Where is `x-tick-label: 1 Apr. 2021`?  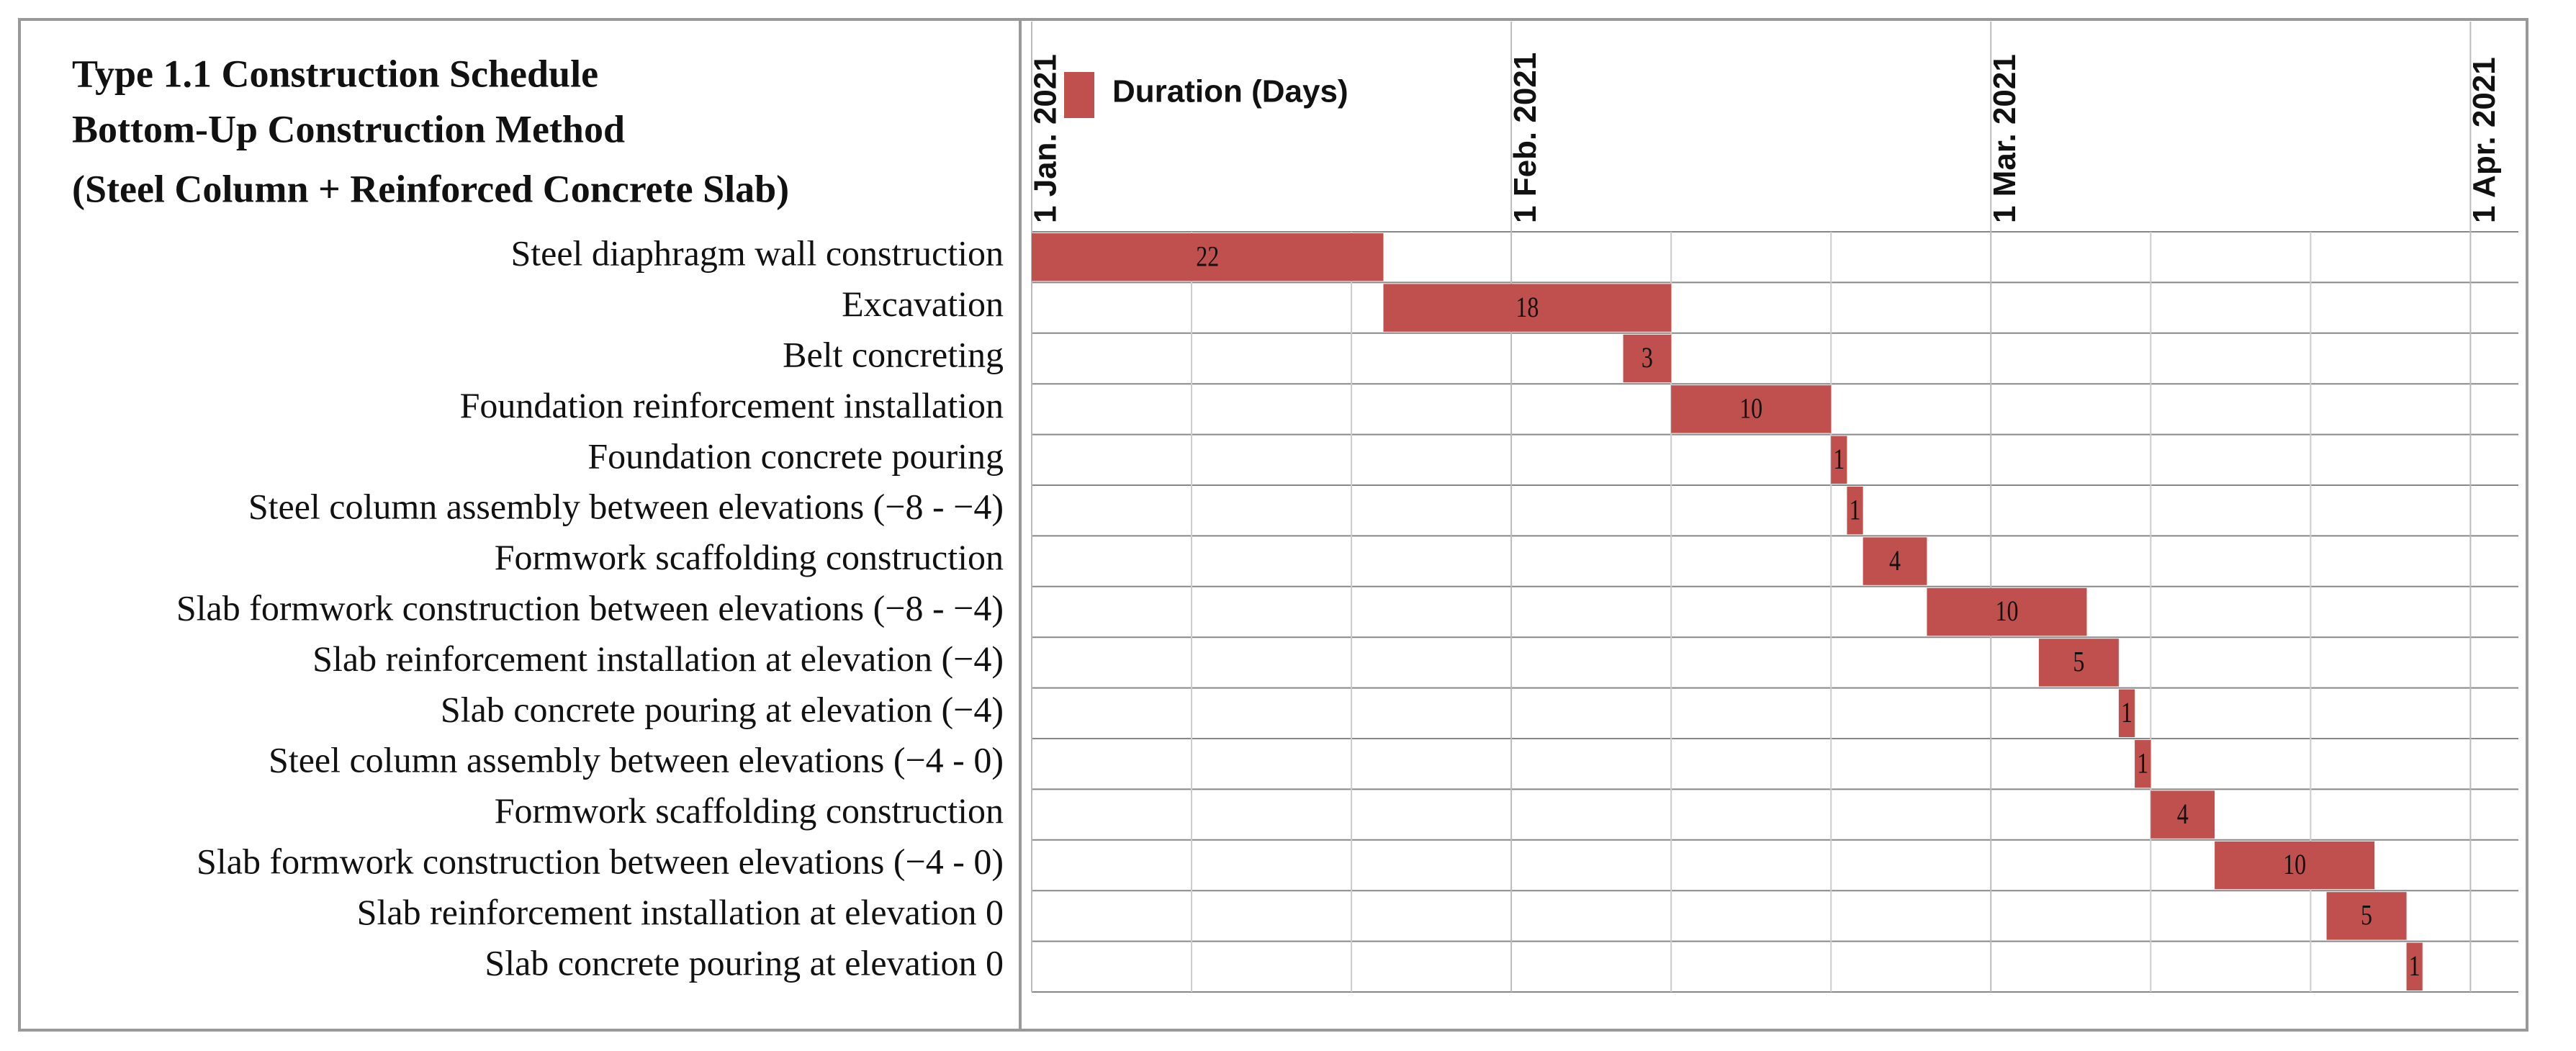 x-tick-label: 1 Apr. 2021 is located at coordinates (2484, 140).